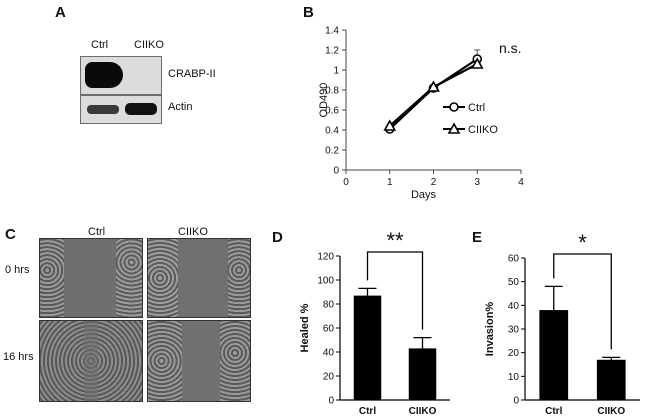 The image size is (650, 416). Describe the element at coordinates (332, 151) in the screenshot. I see `b-y-tick-label: 0.2` at that location.